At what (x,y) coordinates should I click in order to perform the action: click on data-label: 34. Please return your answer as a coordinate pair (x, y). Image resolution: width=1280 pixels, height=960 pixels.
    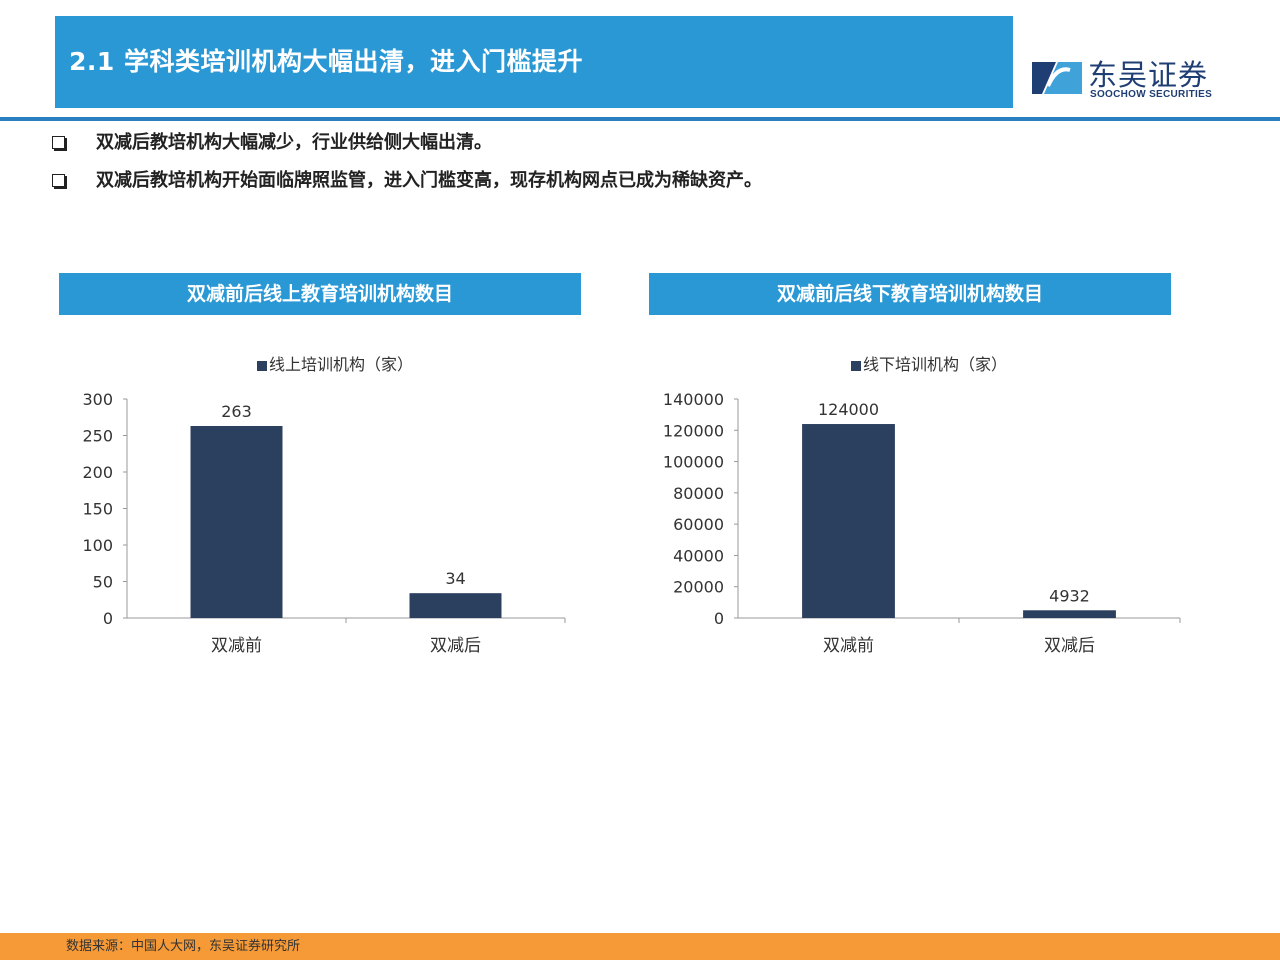
    Looking at the image, I should click on (455, 578).